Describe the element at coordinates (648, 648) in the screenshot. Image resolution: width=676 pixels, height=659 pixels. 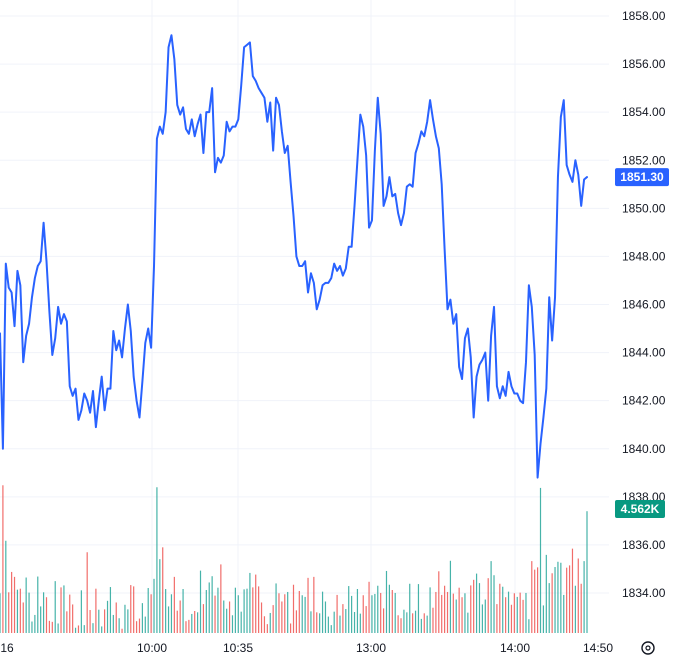
I see `chart-settings-button` at that location.